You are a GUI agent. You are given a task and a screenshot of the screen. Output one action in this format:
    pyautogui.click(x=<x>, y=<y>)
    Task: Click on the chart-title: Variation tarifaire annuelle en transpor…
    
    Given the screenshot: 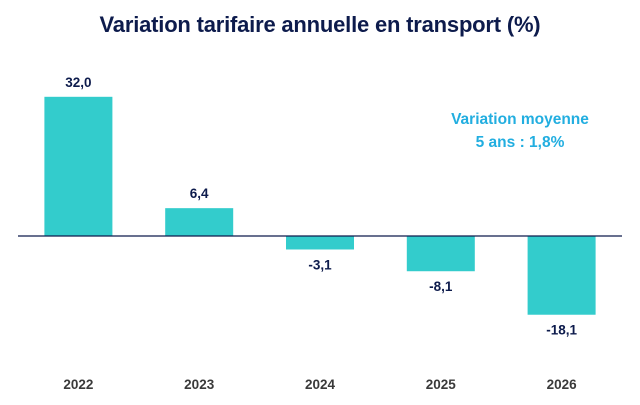 What is the action you would take?
    pyautogui.click(x=320, y=24)
    